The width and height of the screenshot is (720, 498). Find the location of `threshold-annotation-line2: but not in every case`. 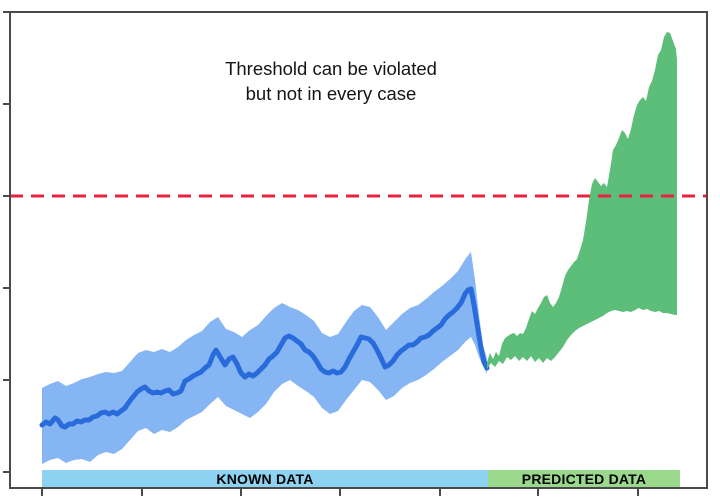

threshold-annotation-line2: but not in every case is located at coordinates (331, 93).